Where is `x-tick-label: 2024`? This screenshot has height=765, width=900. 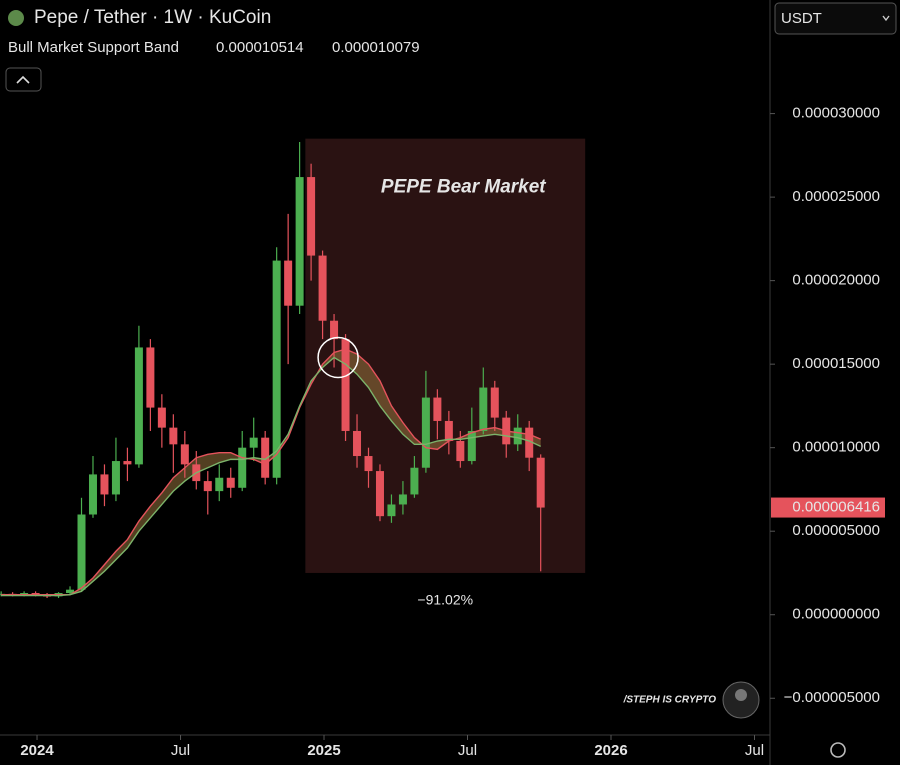
x-tick-label: 2024 is located at coordinates (37, 750).